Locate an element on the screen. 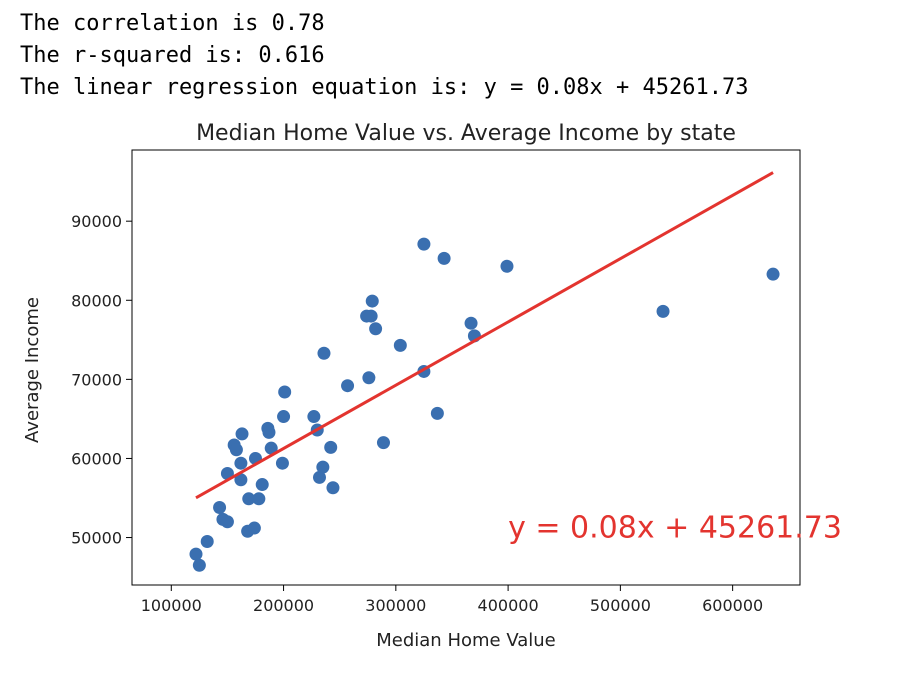 The image size is (906, 682). y-tick-label: 60000 is located at coordinates (96, 458).